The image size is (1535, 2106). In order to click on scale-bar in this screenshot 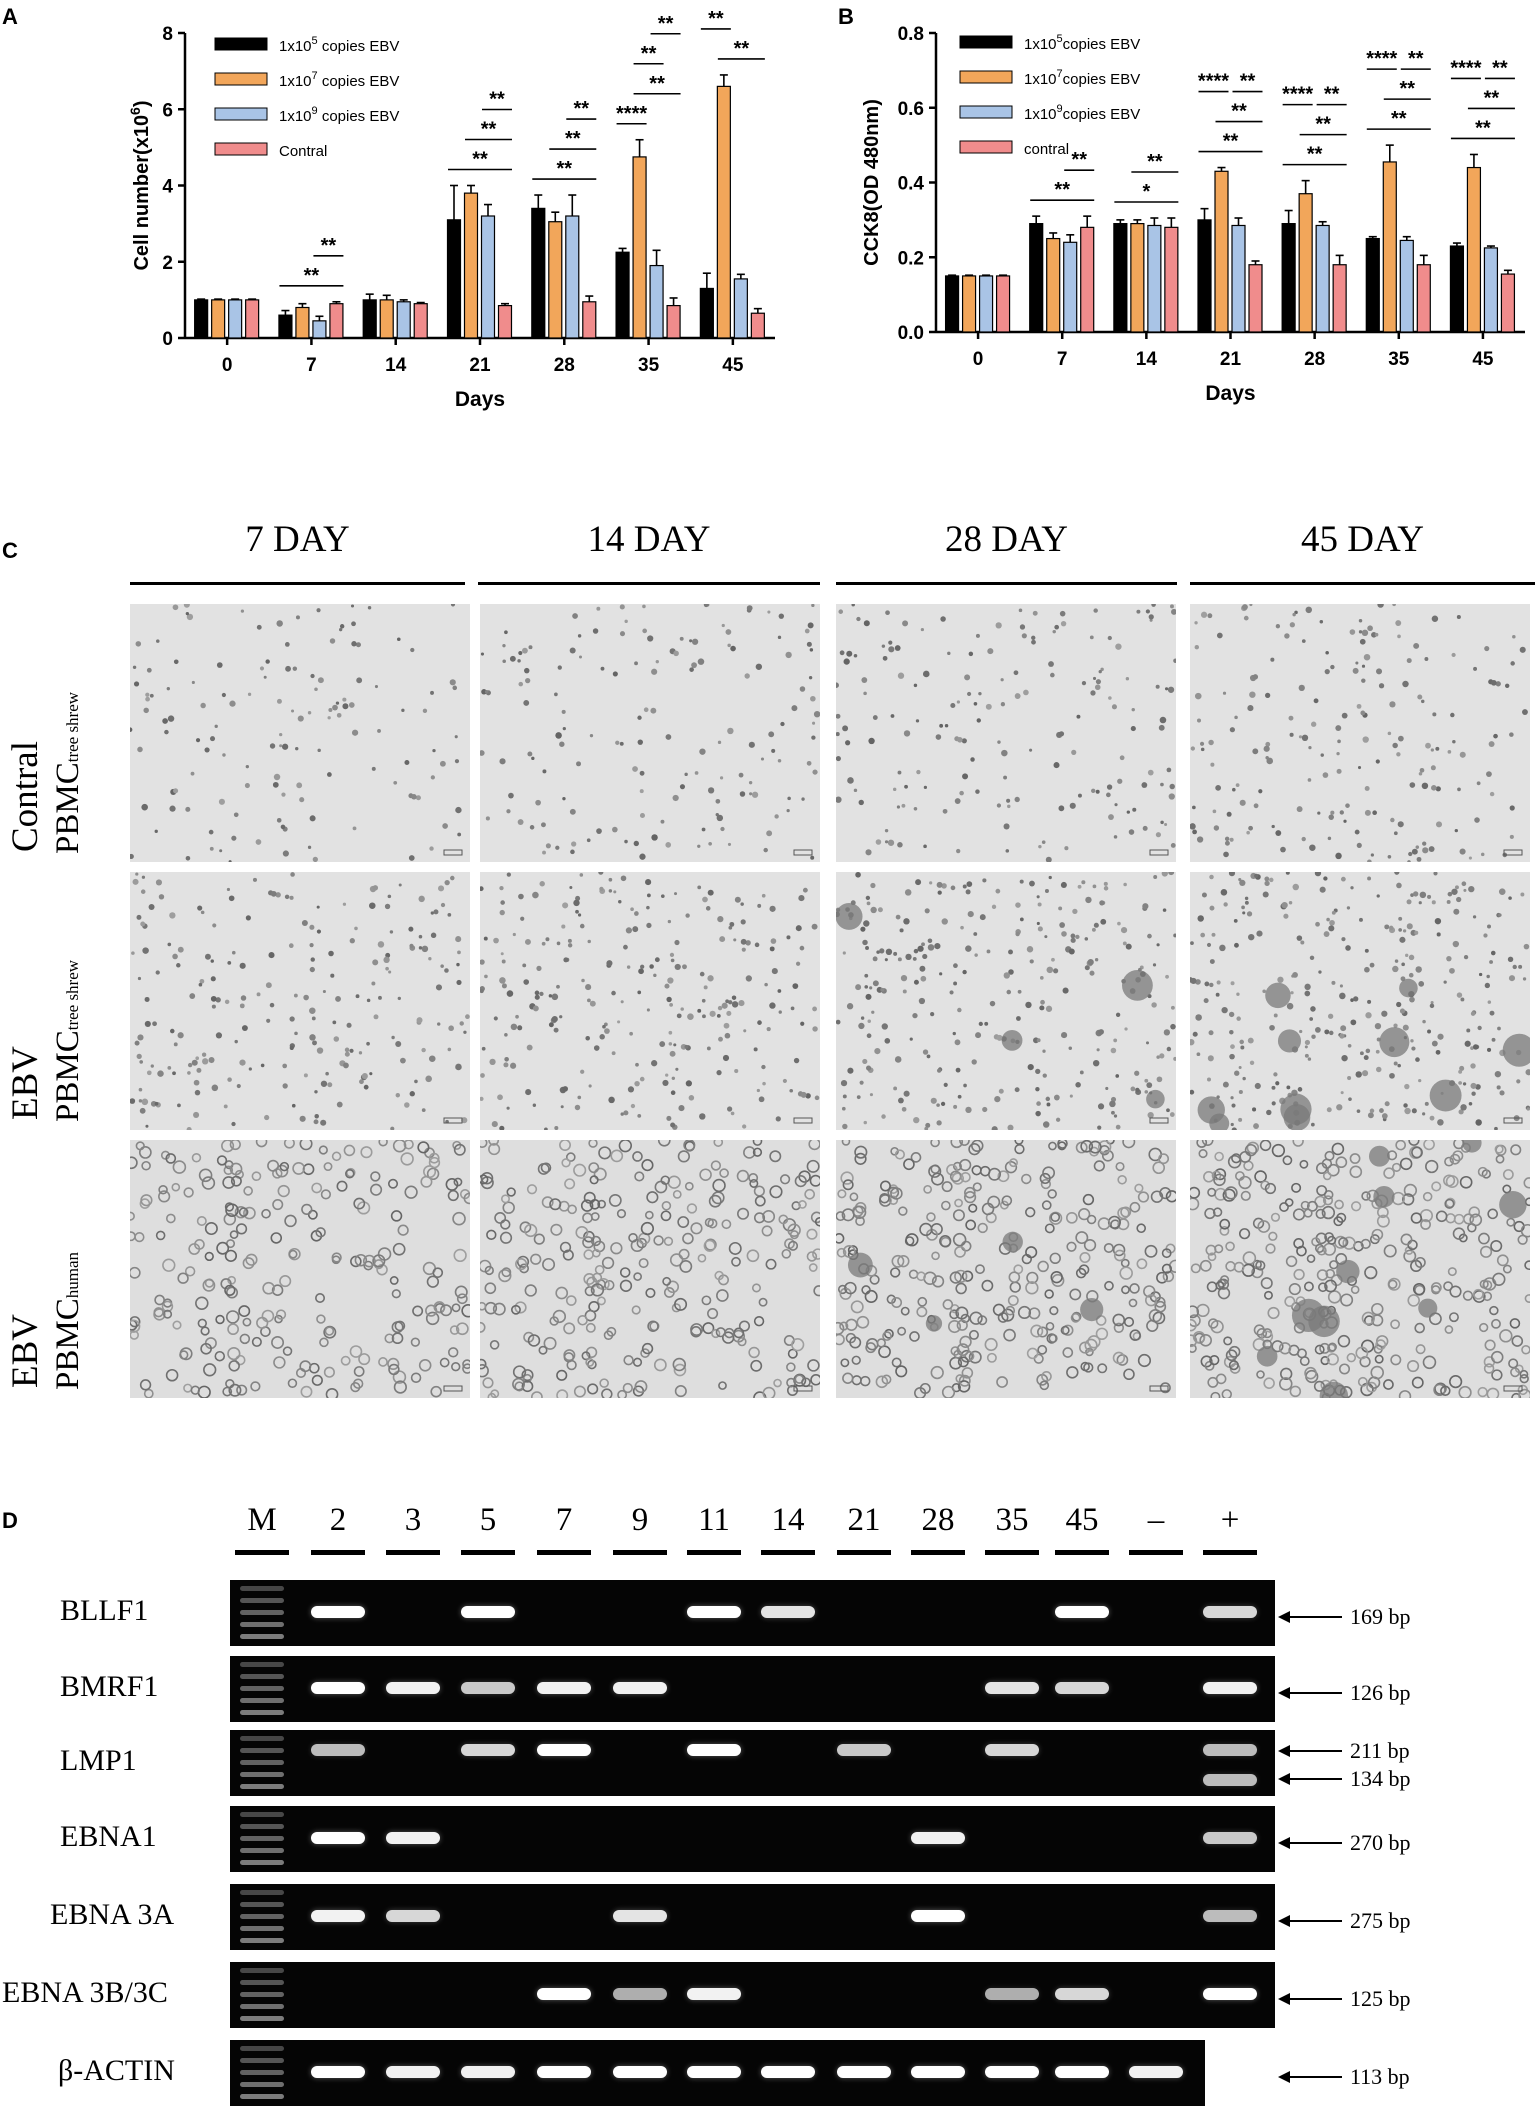, I will do `click(1513, 852)`.